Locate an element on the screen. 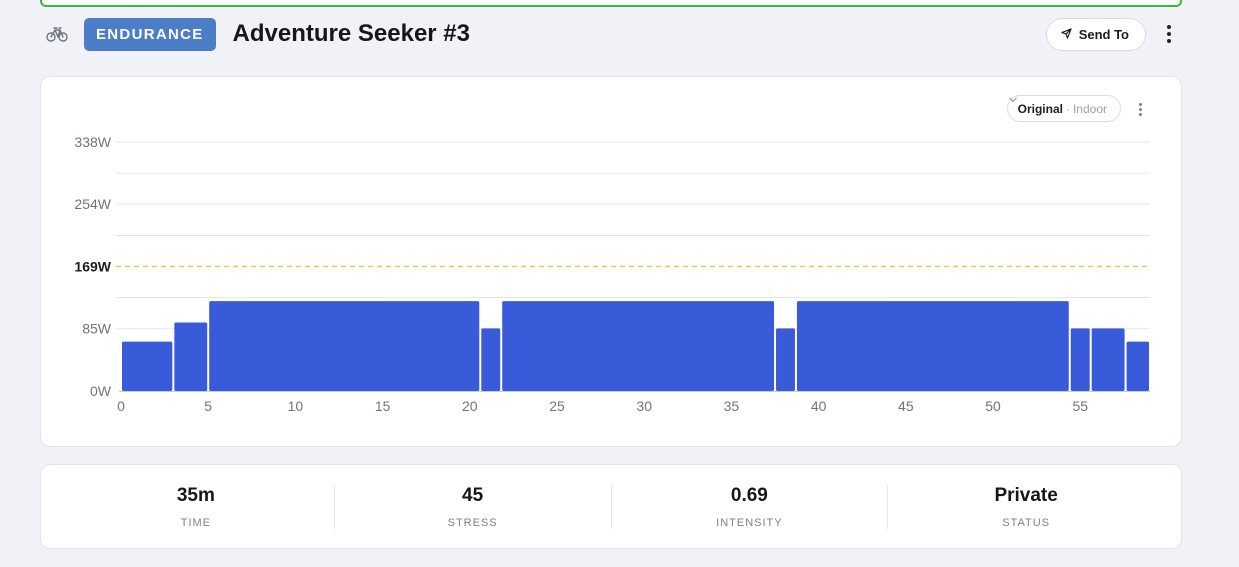 This screenshot has height=567, width=1239. stat-time: 35m TIME is located at coordinates (196, 506).